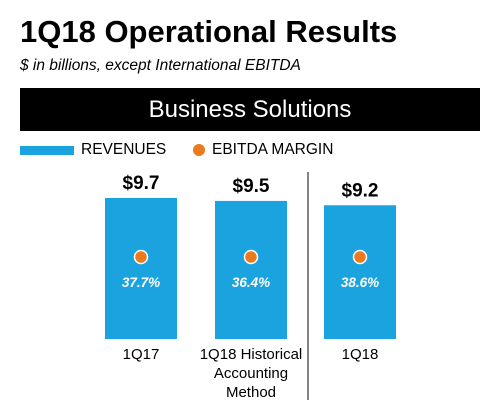  What do you see at coordinates (273, 149) in the screenshot?
I see `legend-ebitda-margin-label: EBITDA MARGIN` at bounding box center [273, 149].